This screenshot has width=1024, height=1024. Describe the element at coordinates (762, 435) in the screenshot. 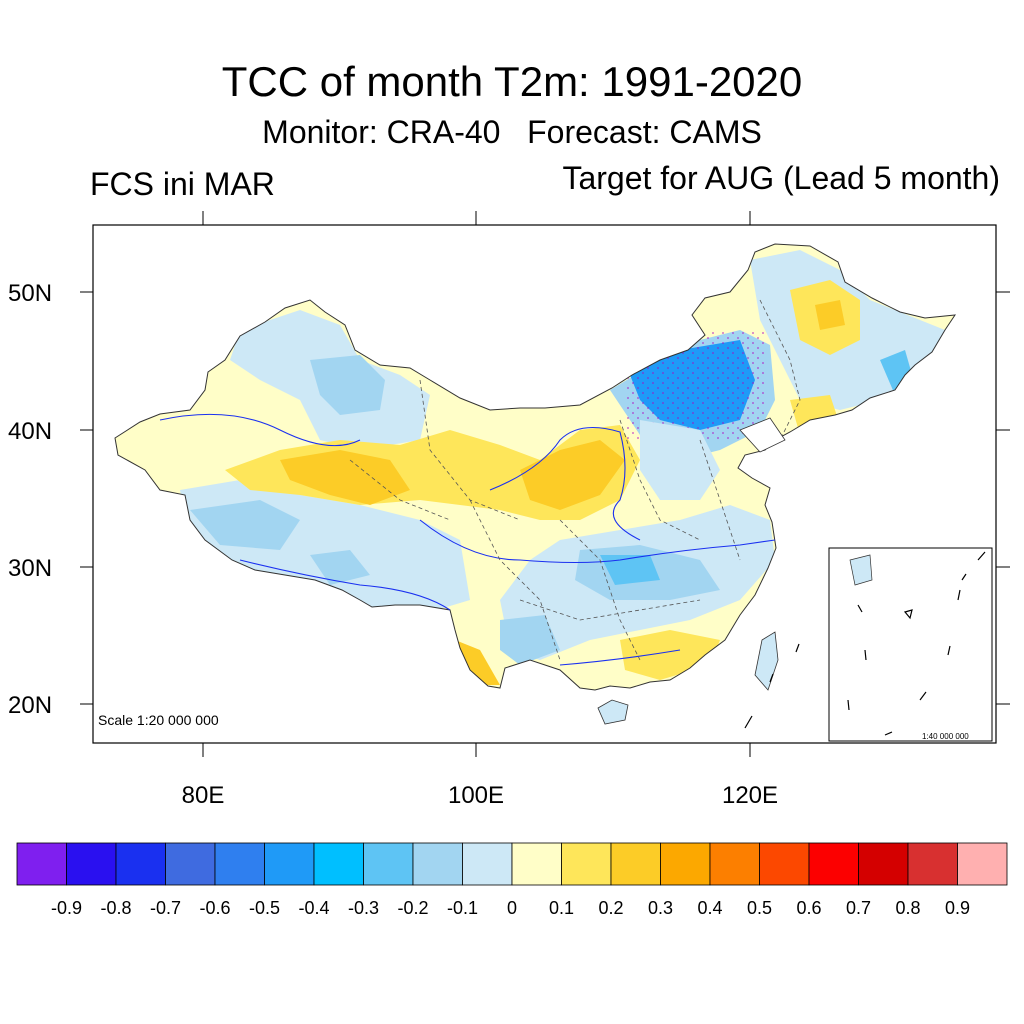

I see `bohai-sea` at that location.